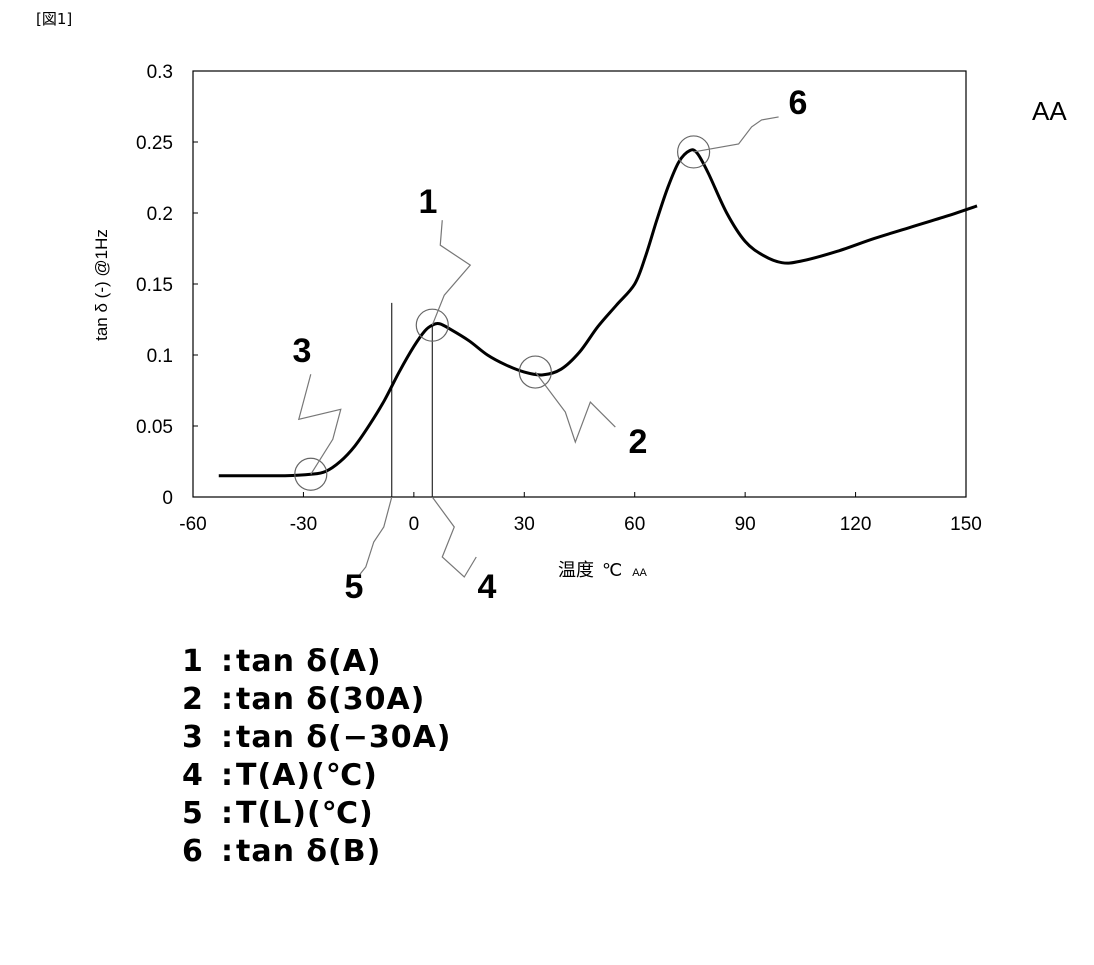 Image resolution: width=1094 pixels, height=965 pixels. Describe the element at coordinates (200, 661) in the screenshot. I see `legend-number: 1` at that location.